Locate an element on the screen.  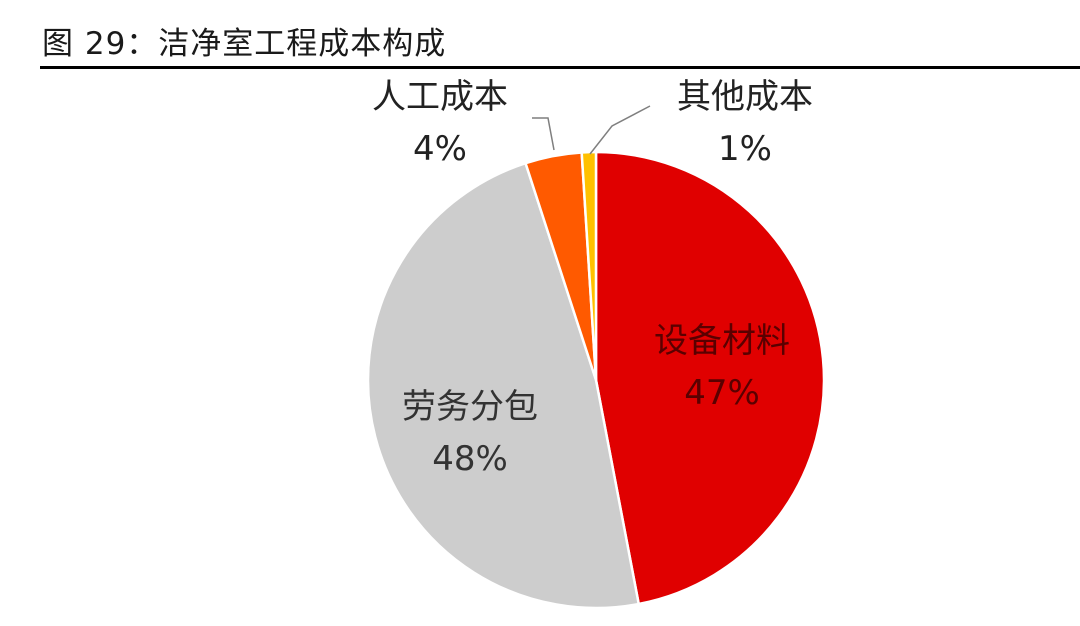
chart-title: 图 29：洁净室工程成本构成 is located at coordinates (244, 44).